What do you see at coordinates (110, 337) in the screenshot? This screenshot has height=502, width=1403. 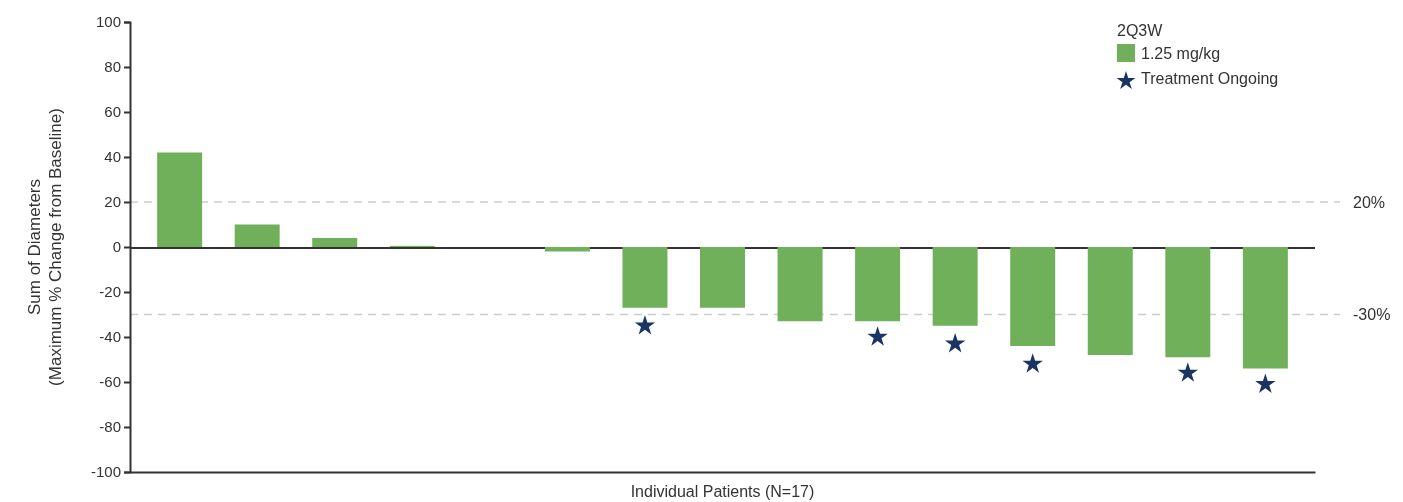 I see `y-tick-label: -40` at bounding box center [110, 337].